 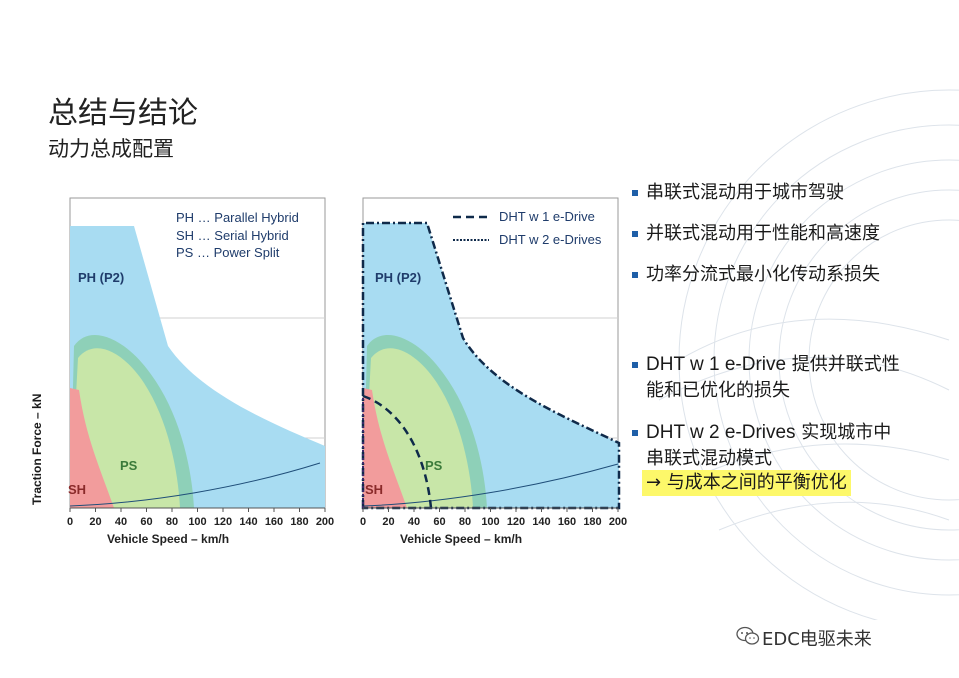 I want to click on footer-watermark: EDC电驱未来, so click(x=817, y=639).